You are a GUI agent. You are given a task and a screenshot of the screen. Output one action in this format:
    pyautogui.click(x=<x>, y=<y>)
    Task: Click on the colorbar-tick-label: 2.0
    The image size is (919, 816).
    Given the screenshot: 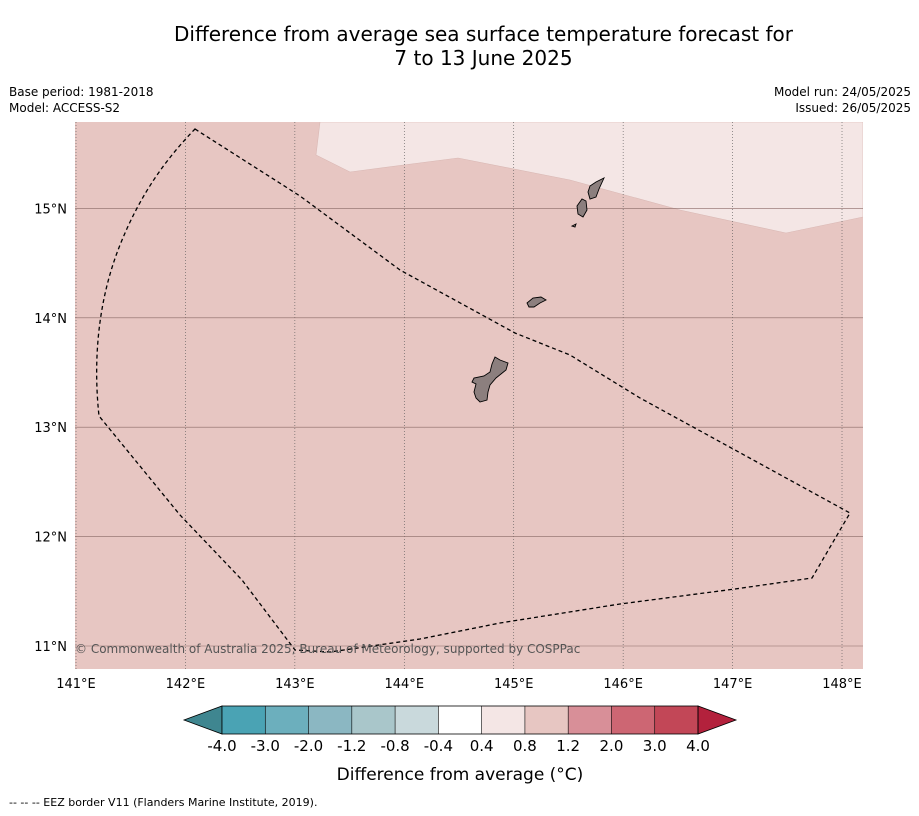 What is the action you would take?
    pyautogui.click(x=612, y=746)
    